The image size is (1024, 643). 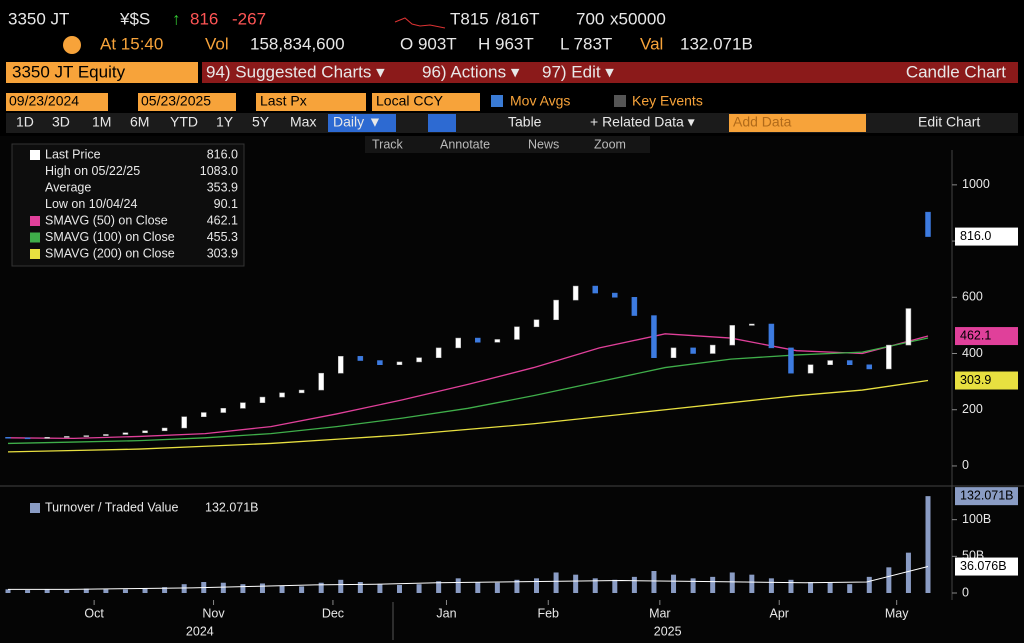 I want to click on add-data: Add Data, so click(x=762, y=122).